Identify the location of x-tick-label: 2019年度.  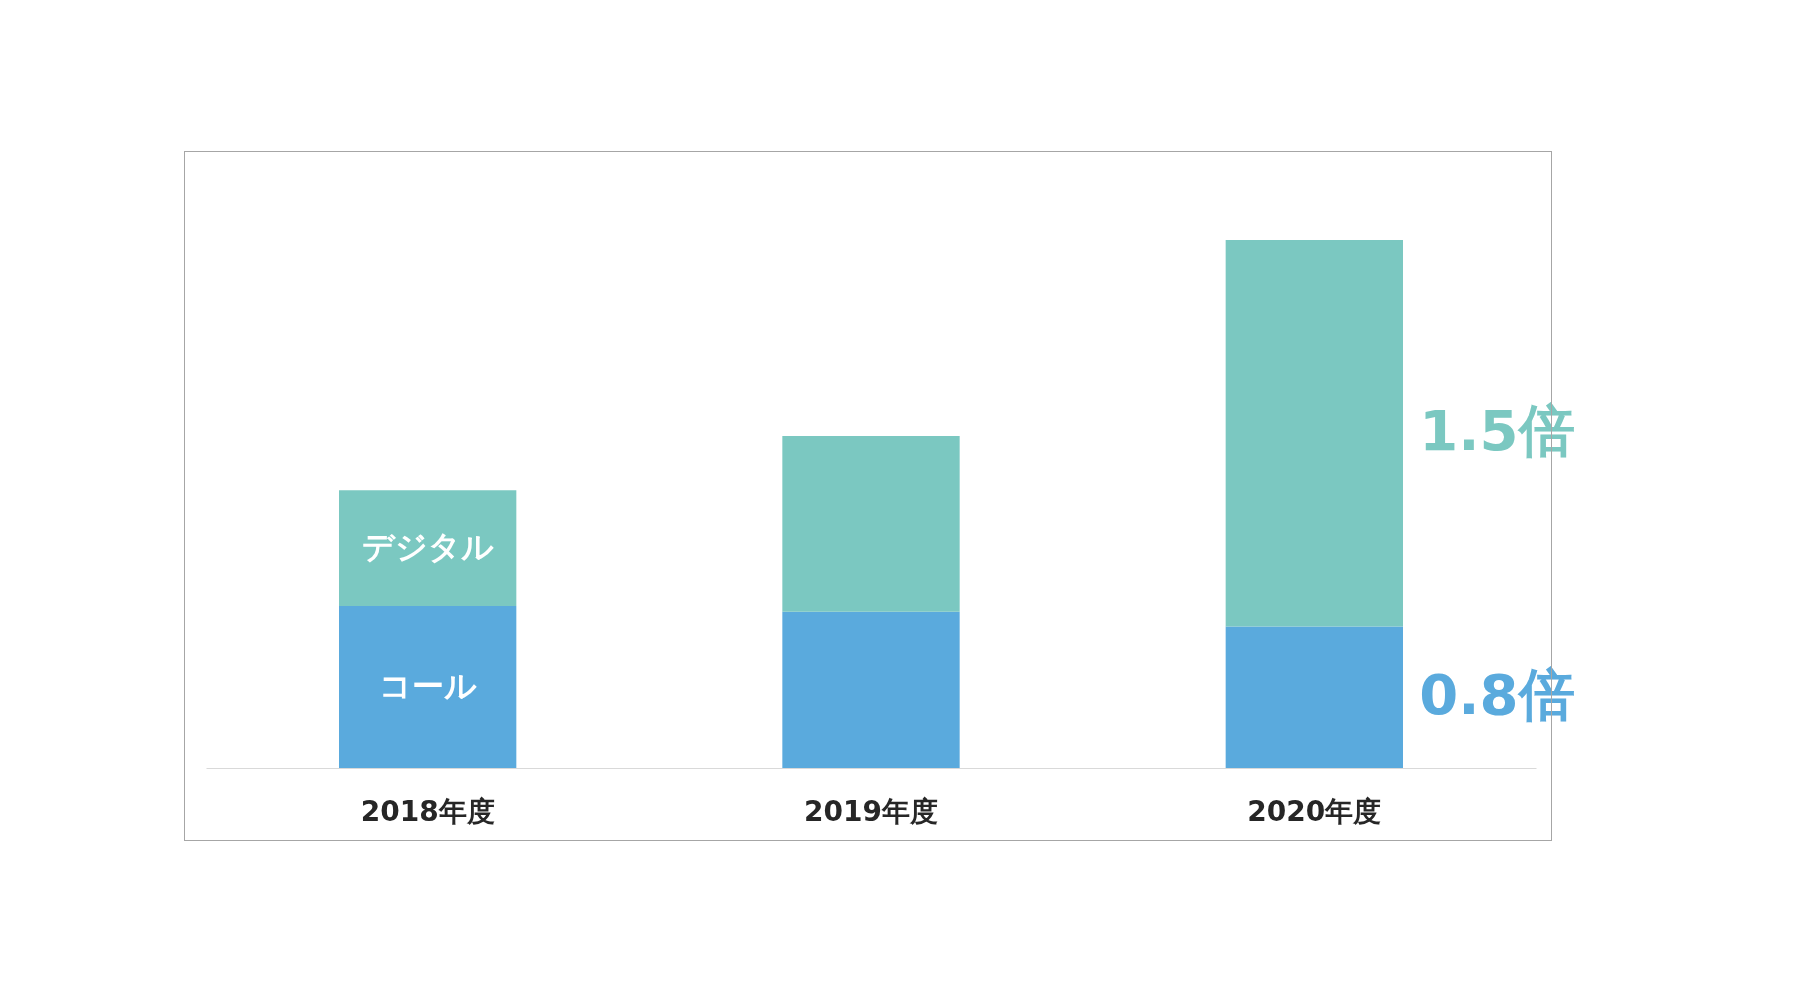
(871, 811).